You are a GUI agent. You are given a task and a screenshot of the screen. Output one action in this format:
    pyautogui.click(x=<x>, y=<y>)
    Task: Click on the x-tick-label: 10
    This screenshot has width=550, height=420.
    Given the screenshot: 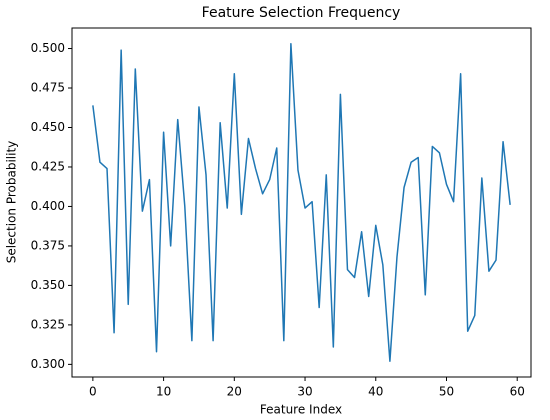 What is the action you would take?
    pyautogui.click(x=163, y=392)
    